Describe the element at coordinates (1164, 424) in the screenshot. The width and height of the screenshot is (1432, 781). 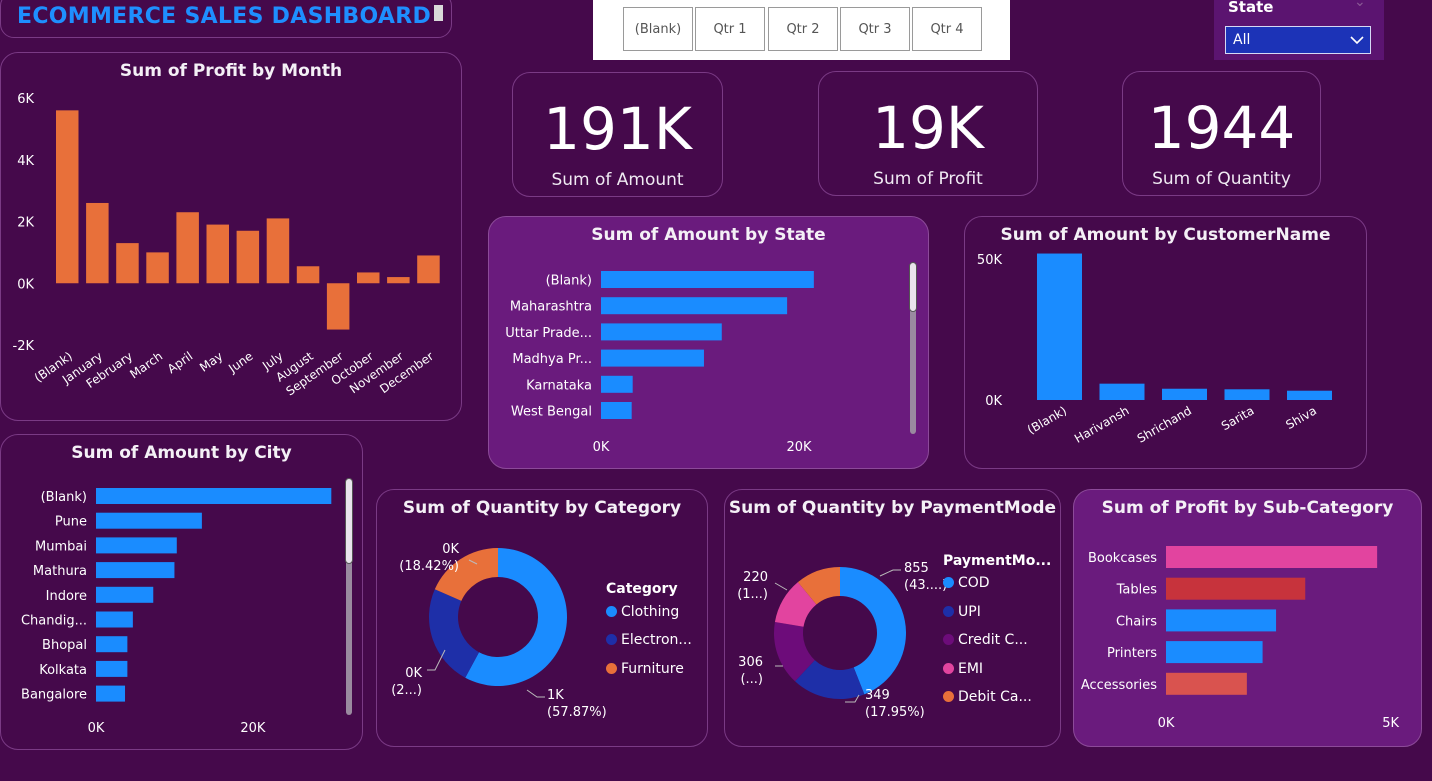
I see `x-tick-label: Shrichand` at that location.